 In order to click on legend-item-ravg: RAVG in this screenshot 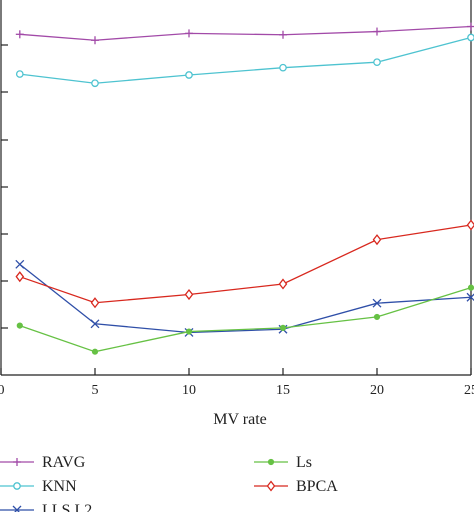, I will do `click(43, 462)`.